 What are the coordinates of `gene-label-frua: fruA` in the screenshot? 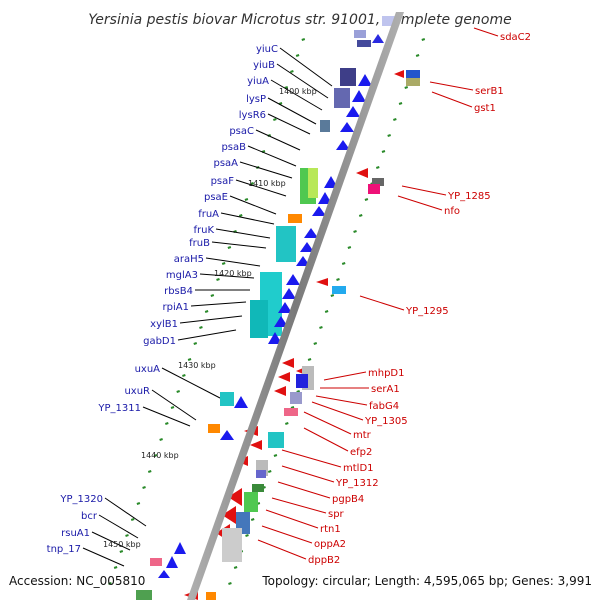 It's located at (208, 214).